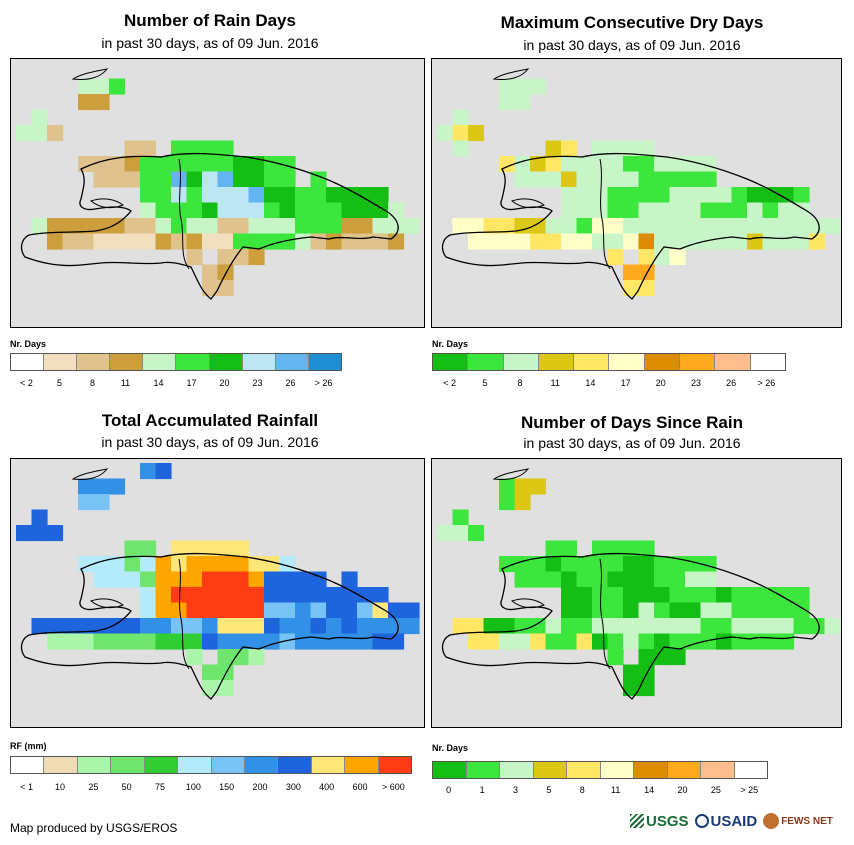 The image size is (854, 845). I want to click on legend-label: 600, so click(360, 787).